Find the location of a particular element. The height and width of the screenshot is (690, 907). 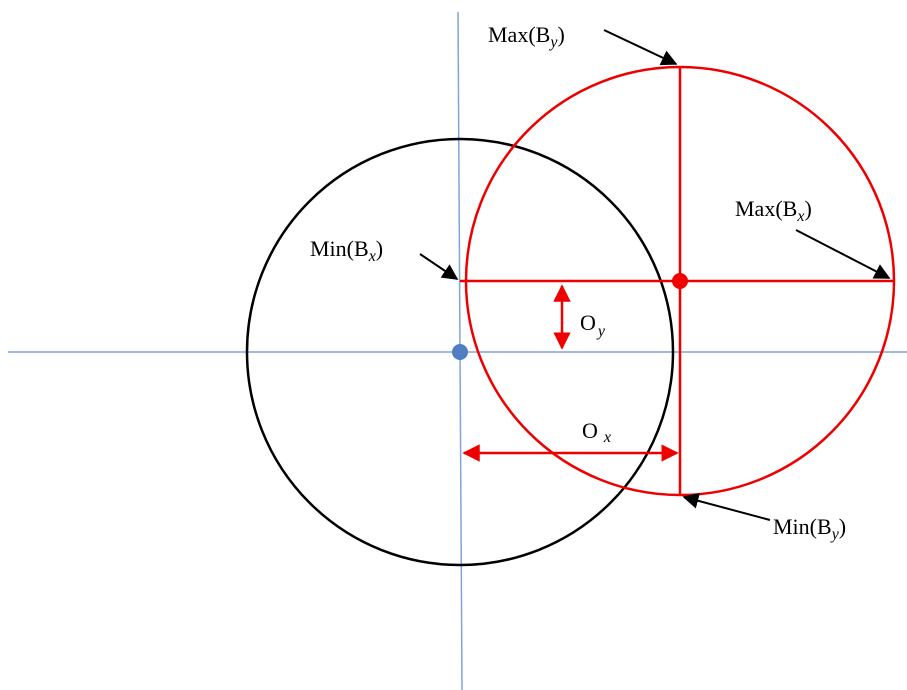

label: Min(By) is located at coordinates (809, 528).